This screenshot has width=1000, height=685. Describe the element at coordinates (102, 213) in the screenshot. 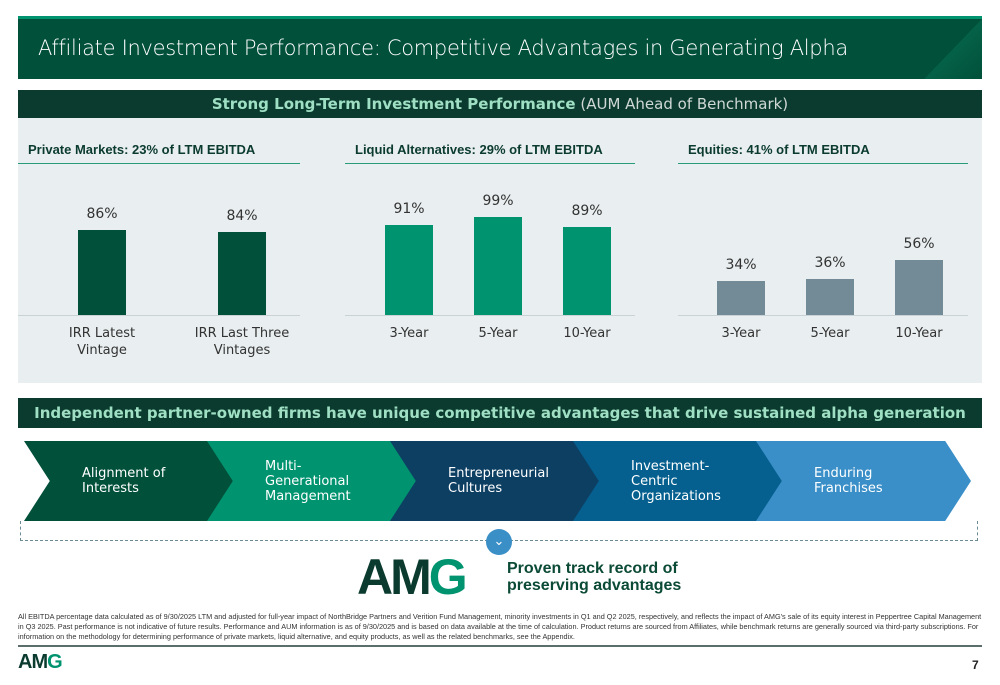

I see `data-label: 86%` at that location.